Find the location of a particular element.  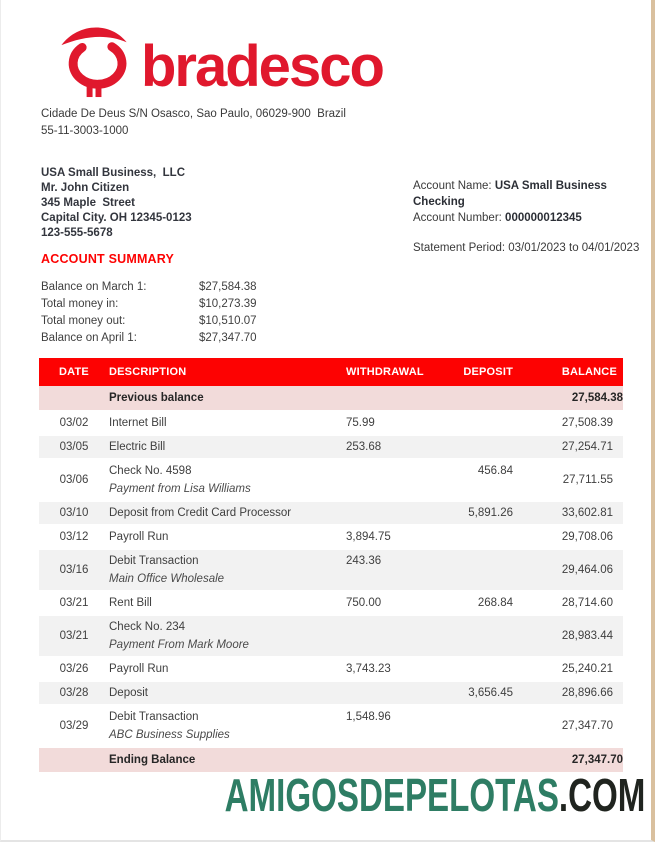

cell-balance: 27,584.38 is located at coordinates (597, 398).